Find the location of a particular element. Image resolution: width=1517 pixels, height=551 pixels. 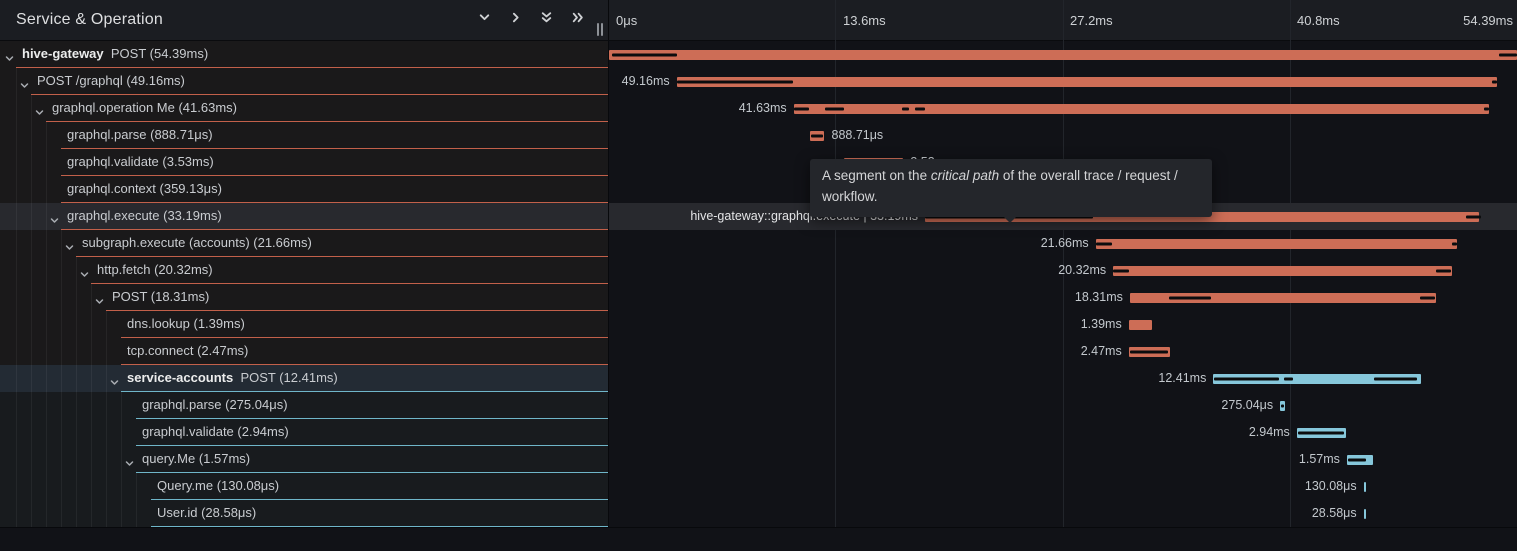

span-name-cell: graphql.parse (888.71μs) is located at coordinates (304, 135).